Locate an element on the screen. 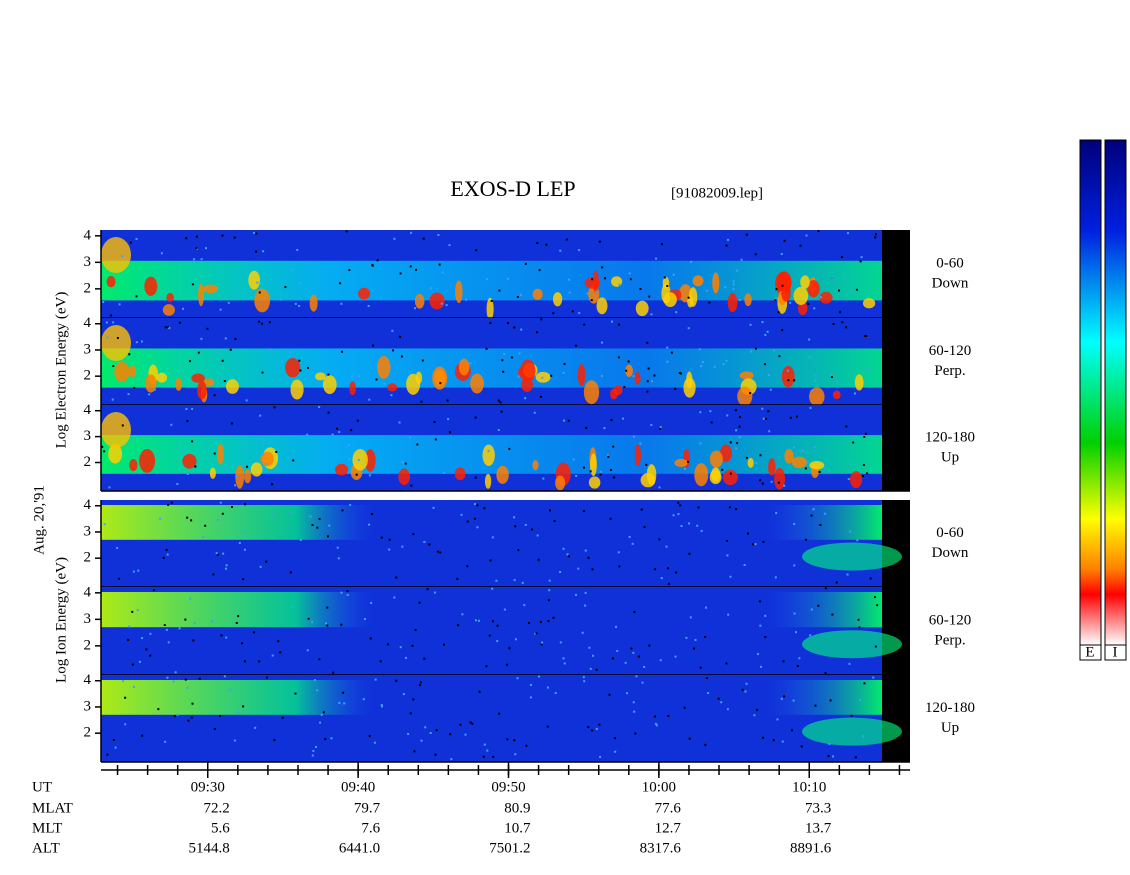 Image resolution: width=1130 pixels, height=875 pixels. x-tick-label: 09:30 is located at coordinates (208, 787).